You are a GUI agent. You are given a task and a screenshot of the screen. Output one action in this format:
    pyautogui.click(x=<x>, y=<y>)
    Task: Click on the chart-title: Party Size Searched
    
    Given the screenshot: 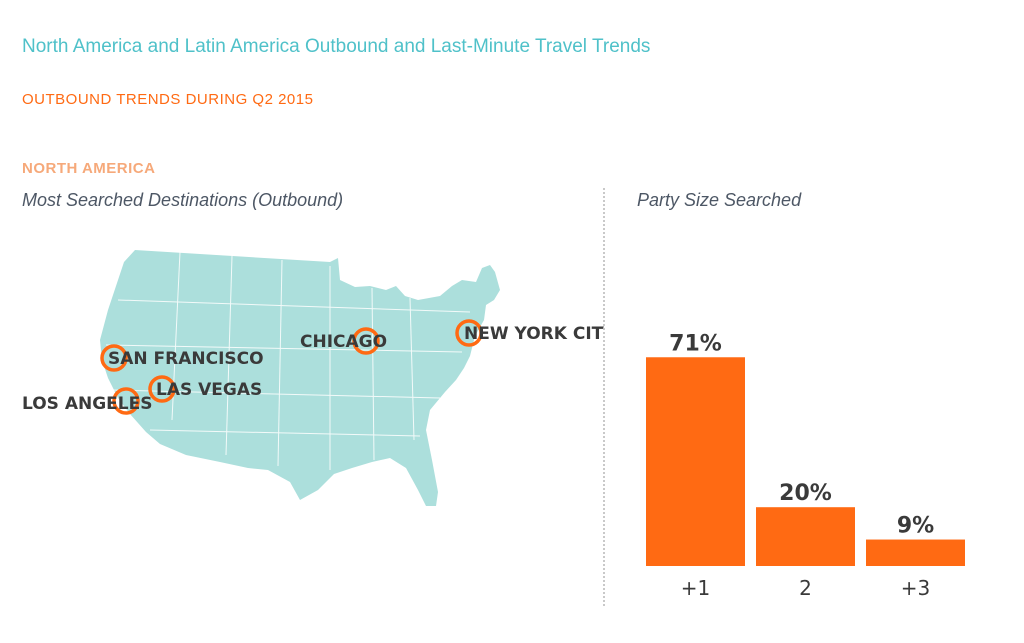 What is the action you would take?
    pyautogui.click(x=719, y=200)
    